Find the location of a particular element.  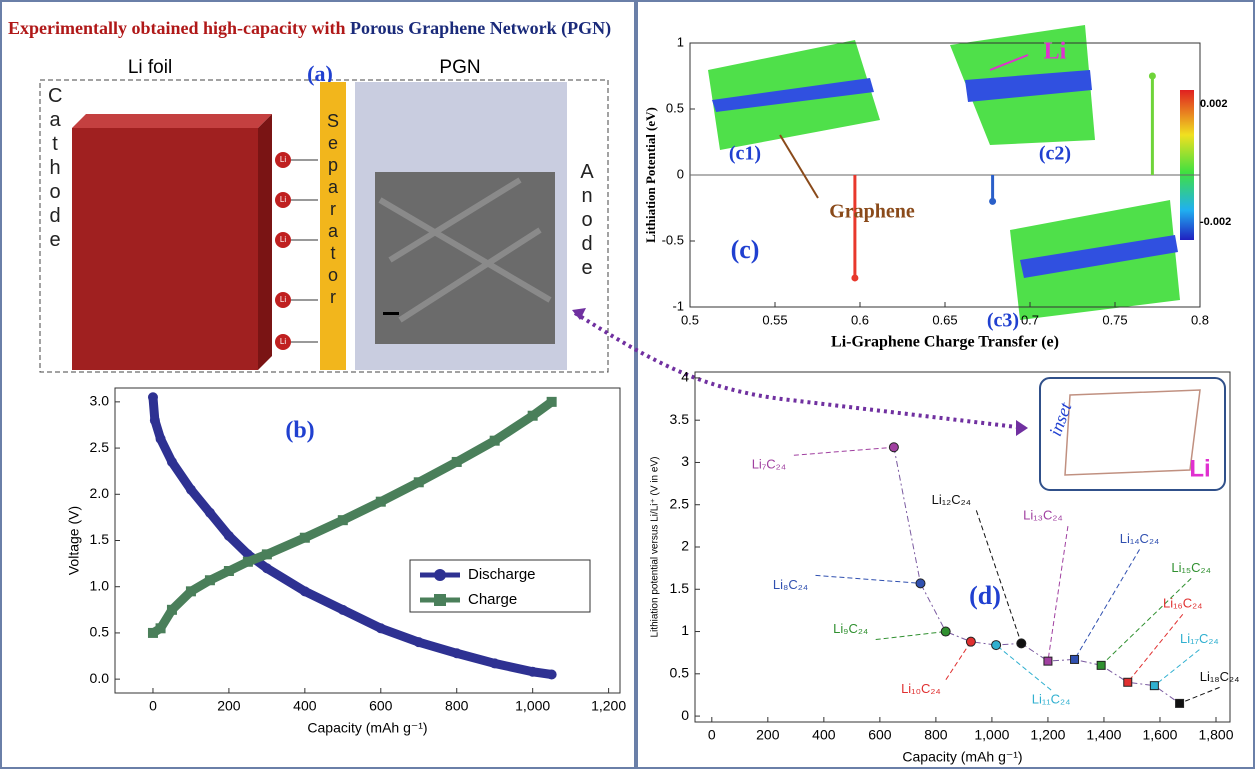

x-tick-label: 0.5 is located at coordinates (690, 319).